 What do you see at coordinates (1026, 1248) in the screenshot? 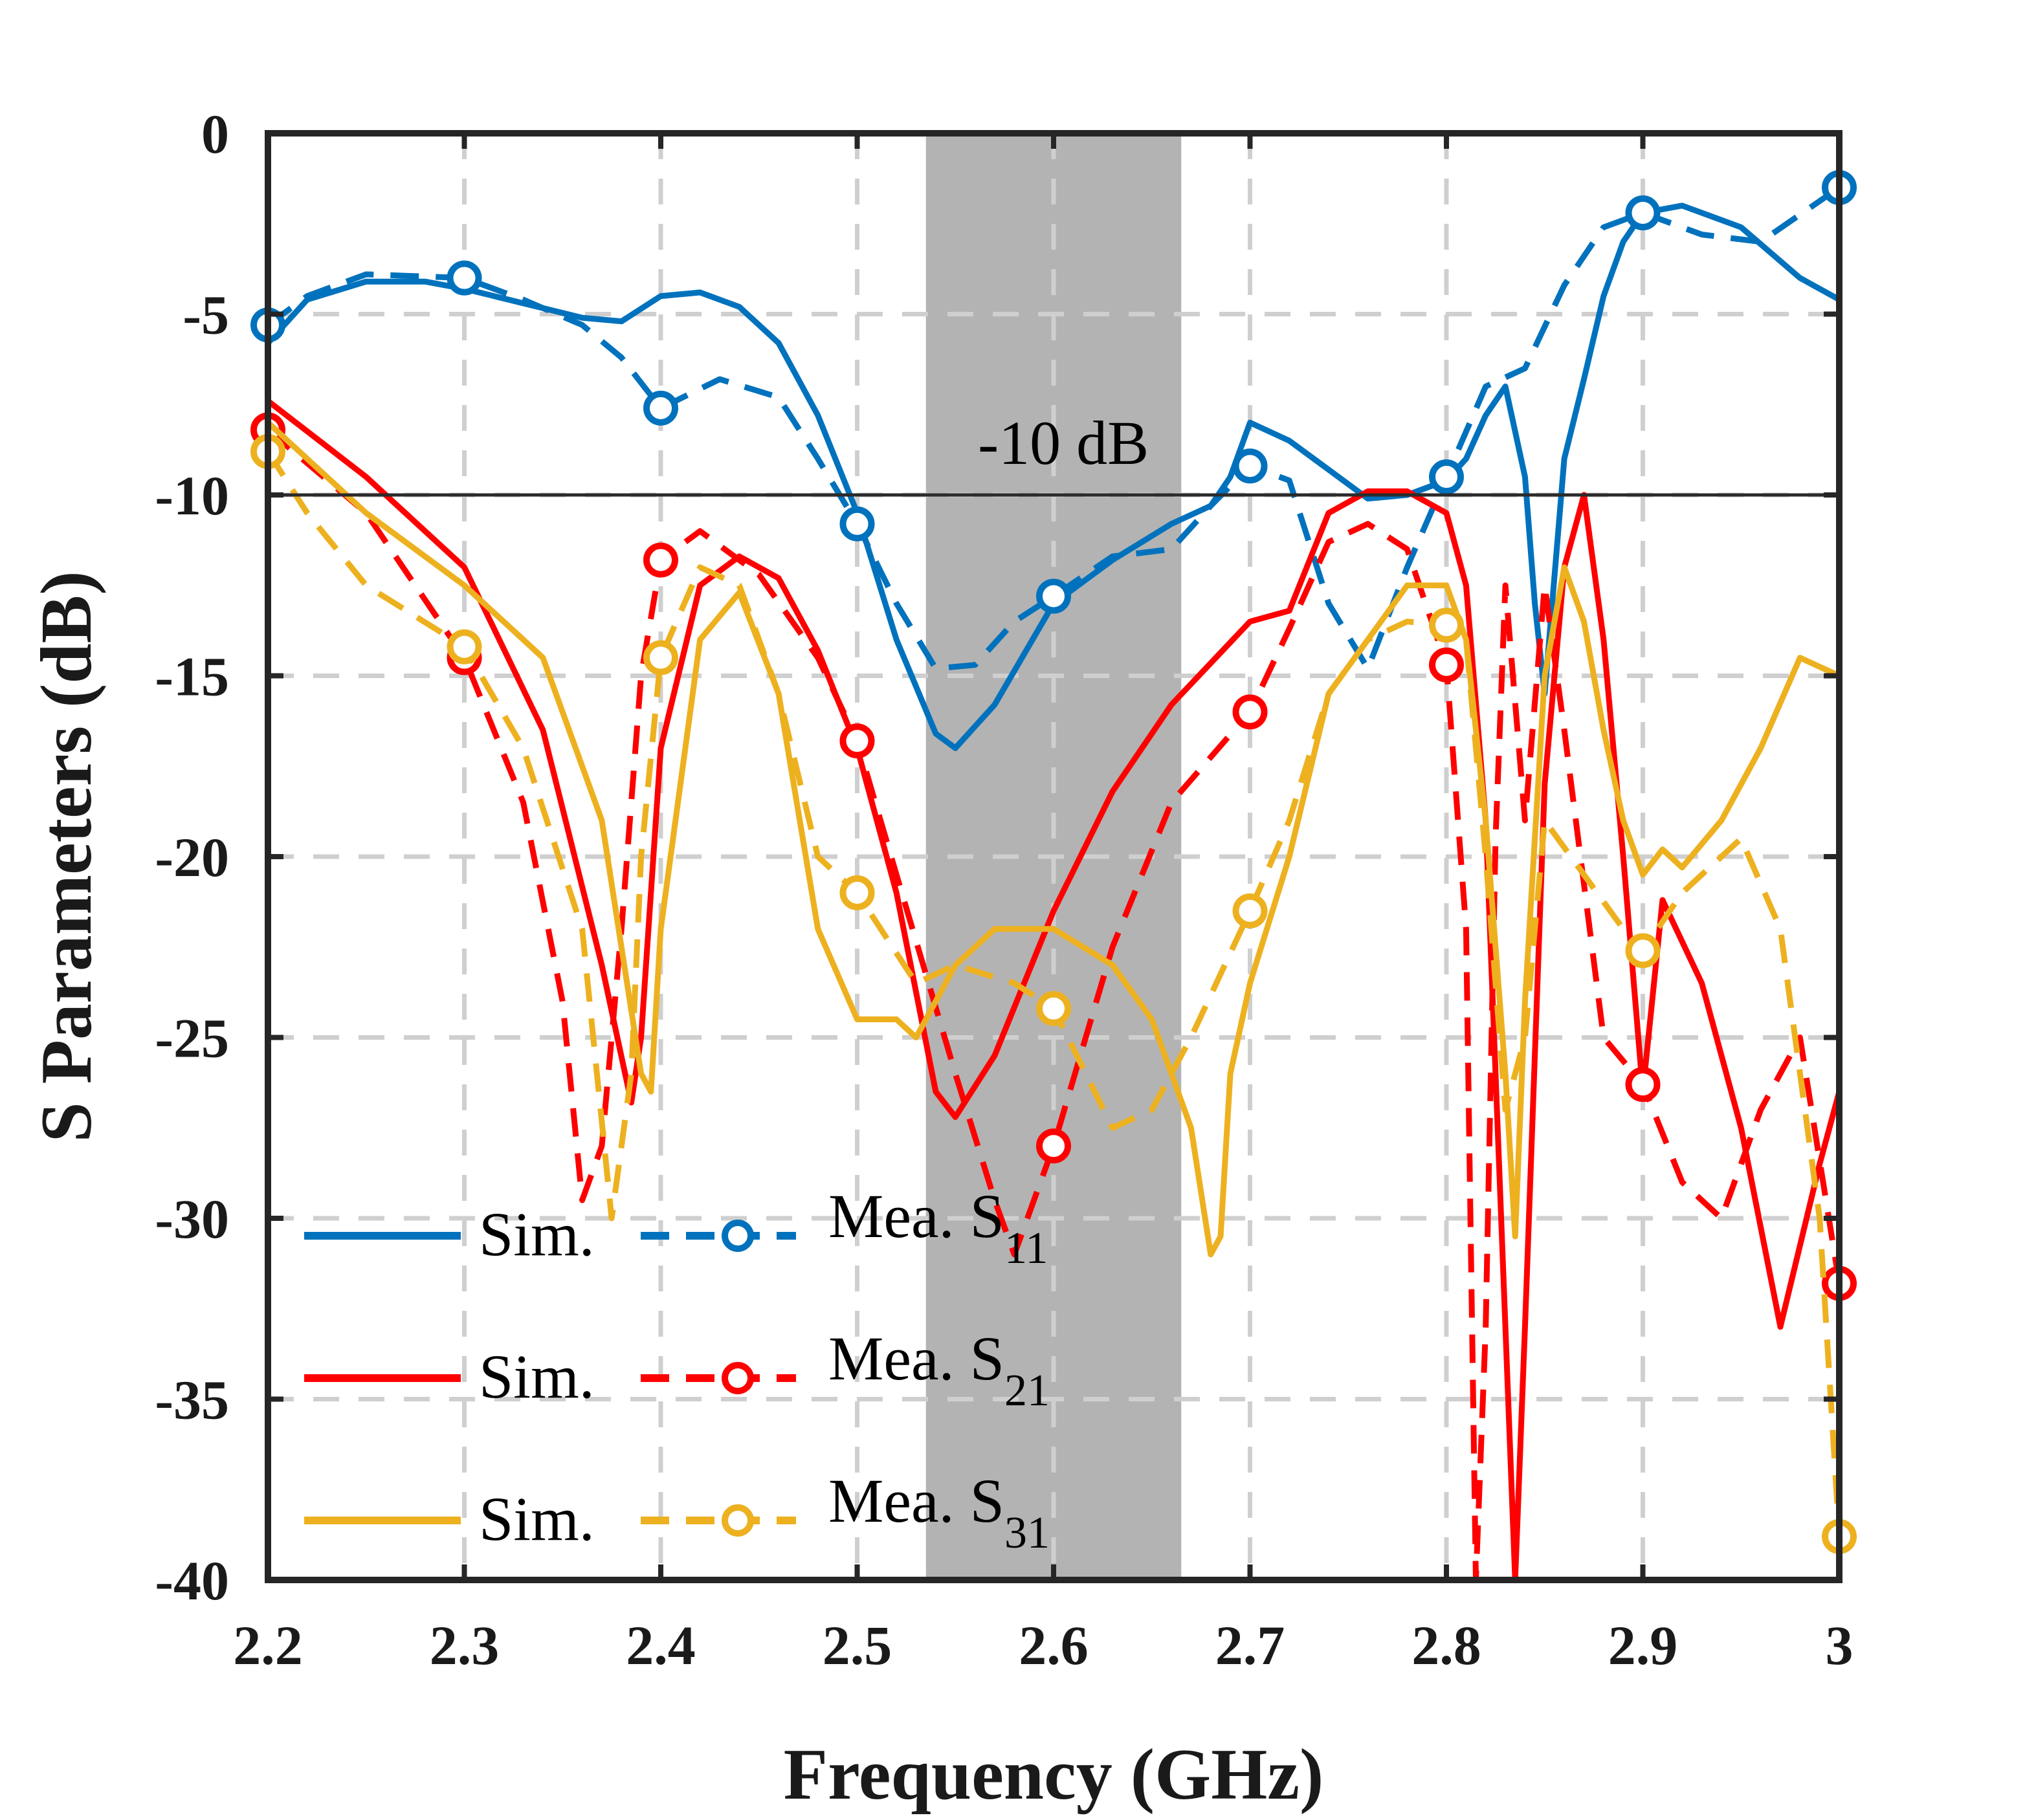
I see `legend-mea-s11-subscript: 11` at bounding box center [1026, 1248].